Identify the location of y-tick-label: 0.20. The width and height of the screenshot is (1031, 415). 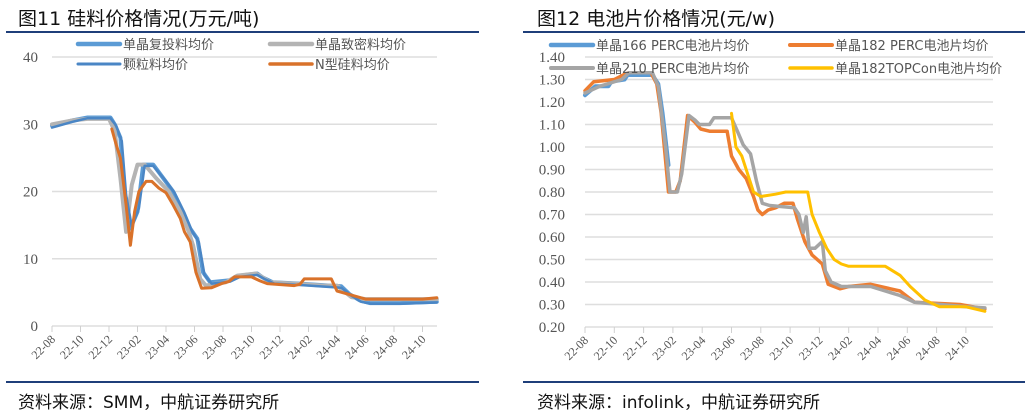
(552, 328).